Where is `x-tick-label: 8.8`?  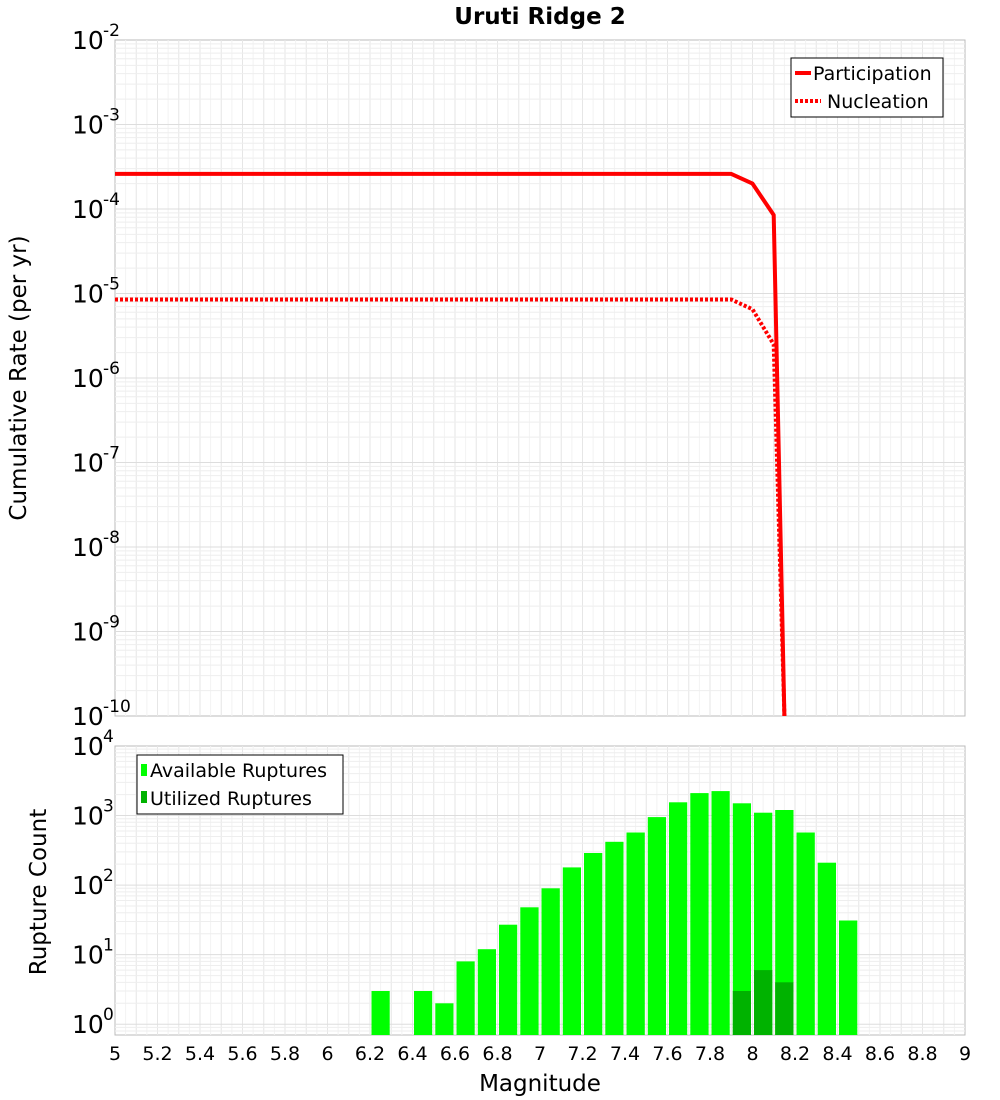 x-tick-label: 8.8 is located at coordinates (922, 1054).